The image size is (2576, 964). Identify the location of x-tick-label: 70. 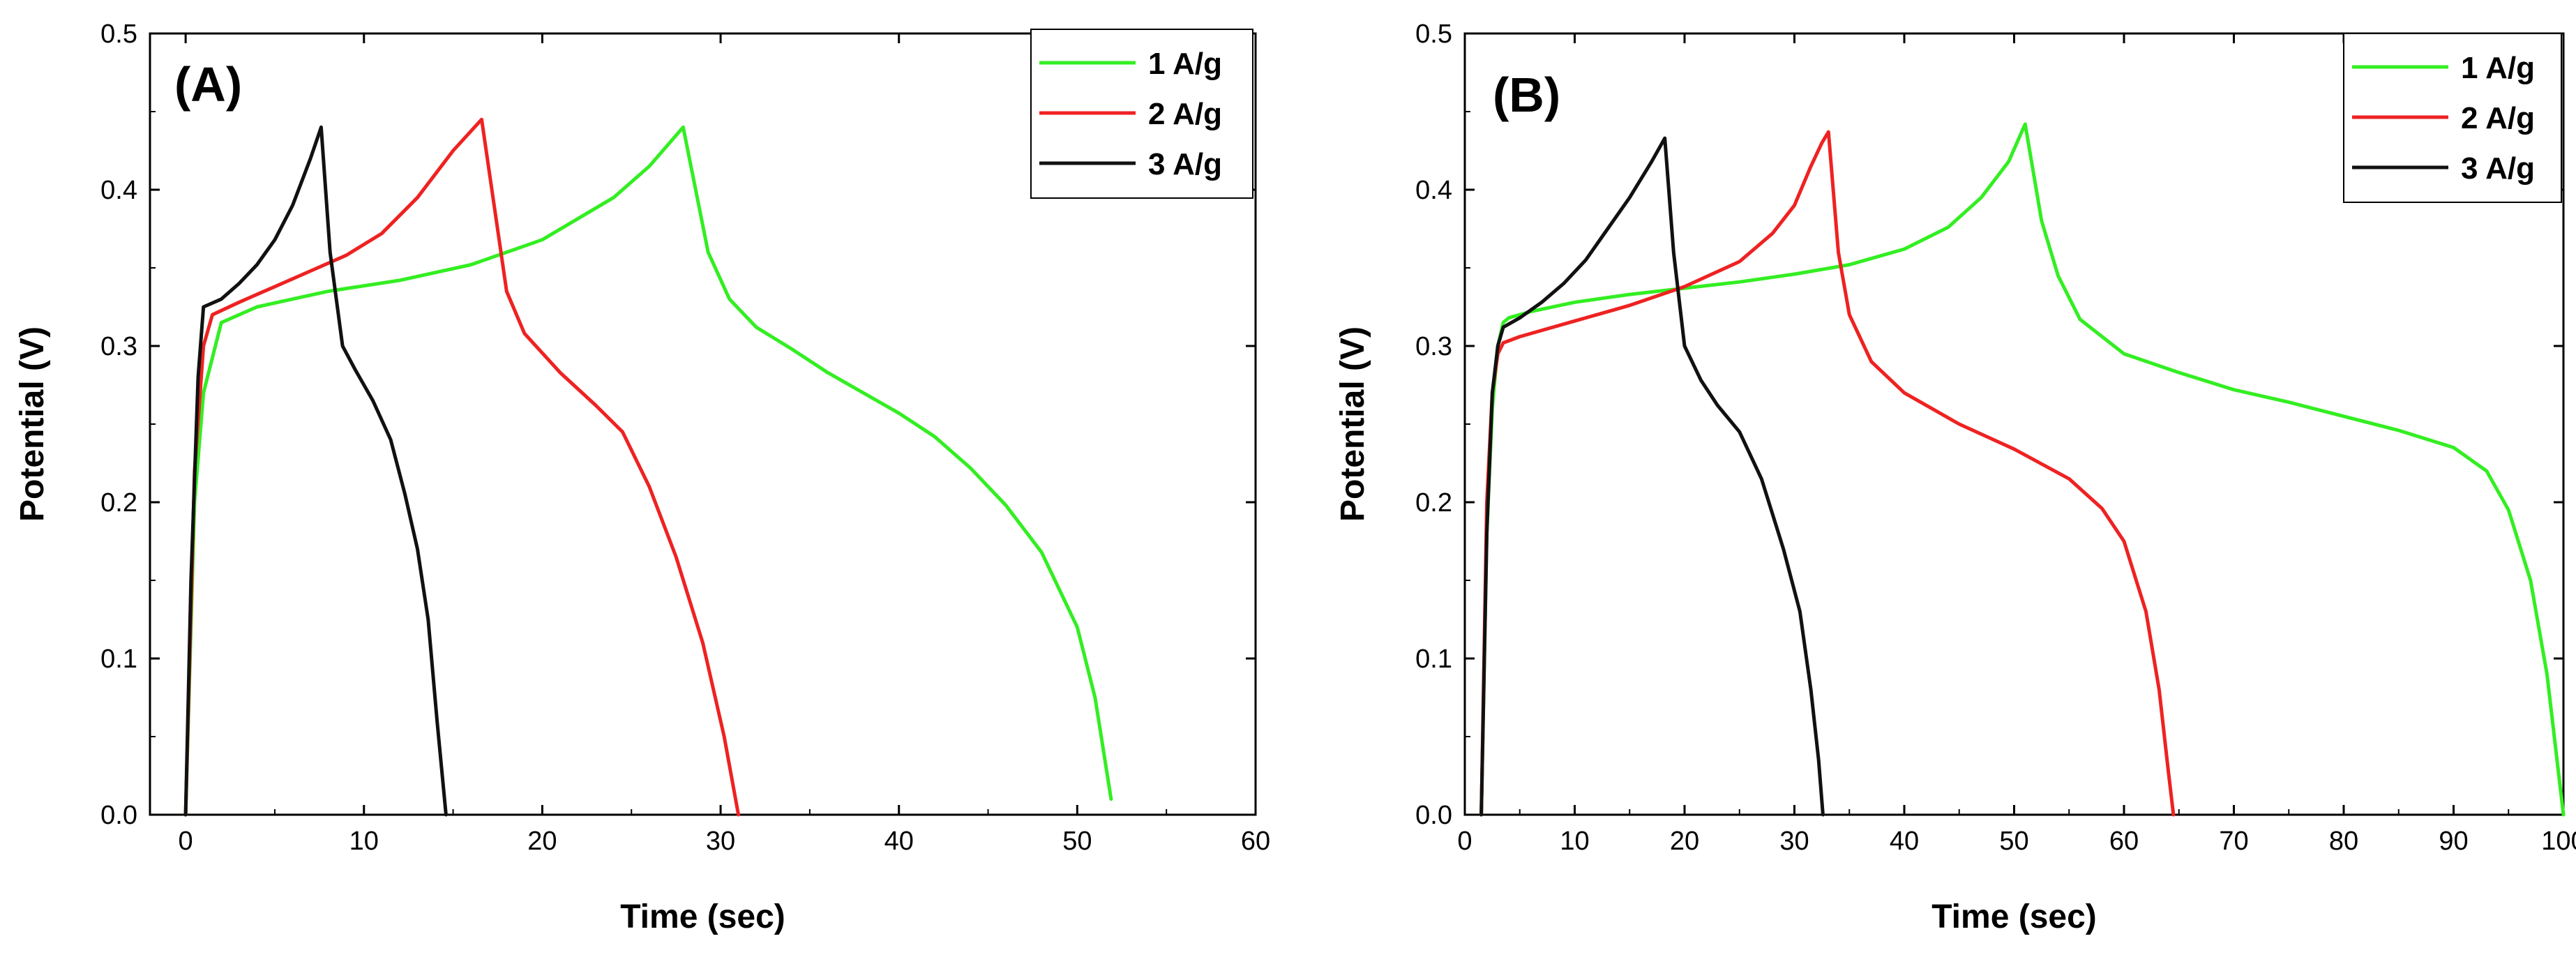
(2233, 841).